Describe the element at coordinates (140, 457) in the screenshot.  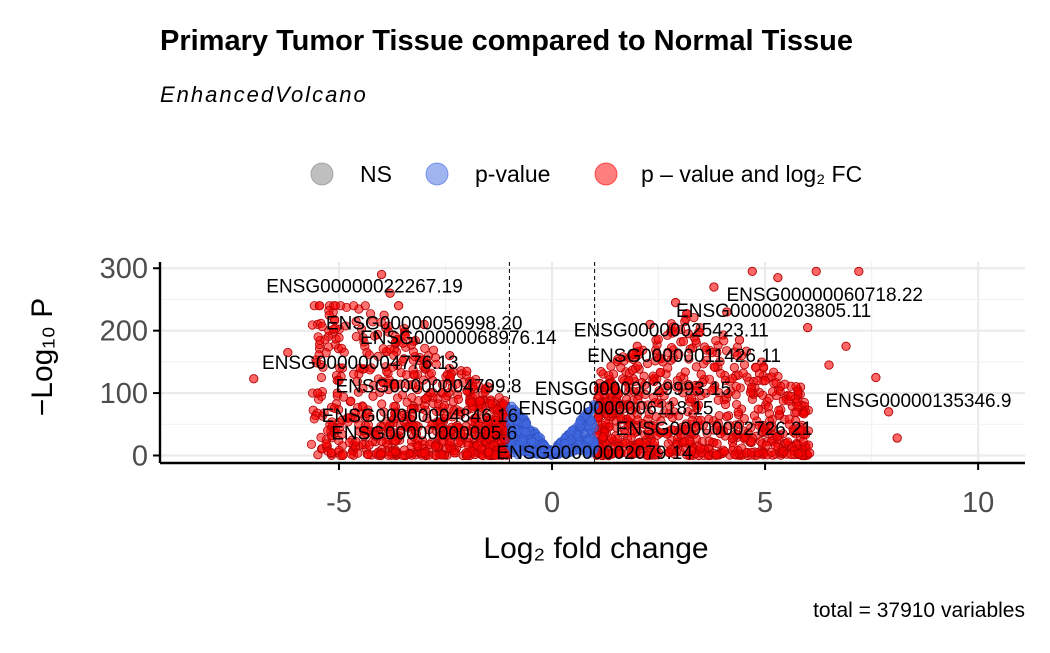
I see `y-tick-label: 0` at that location.